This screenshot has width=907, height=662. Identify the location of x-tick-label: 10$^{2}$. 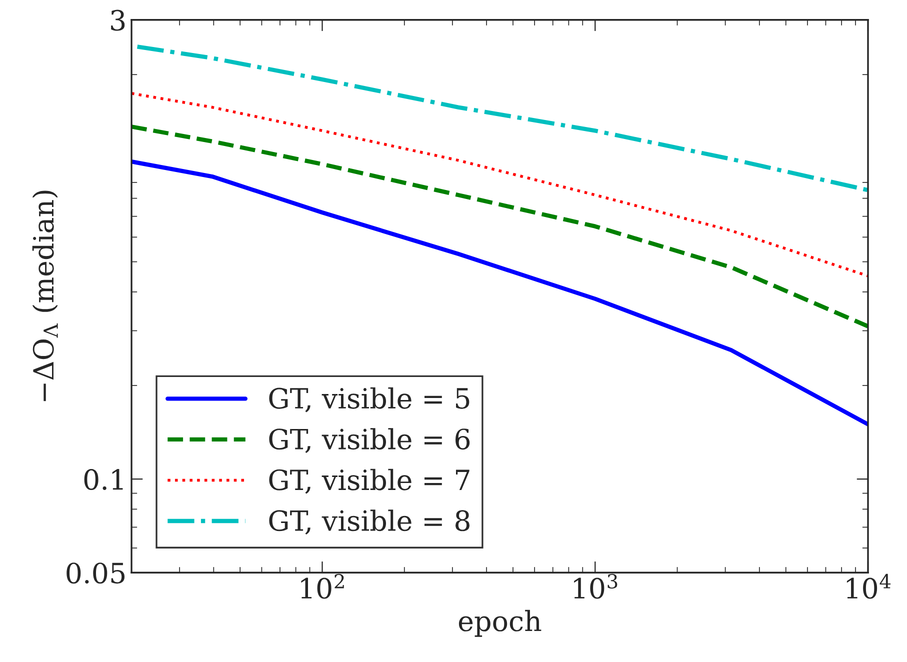
(322, 586).